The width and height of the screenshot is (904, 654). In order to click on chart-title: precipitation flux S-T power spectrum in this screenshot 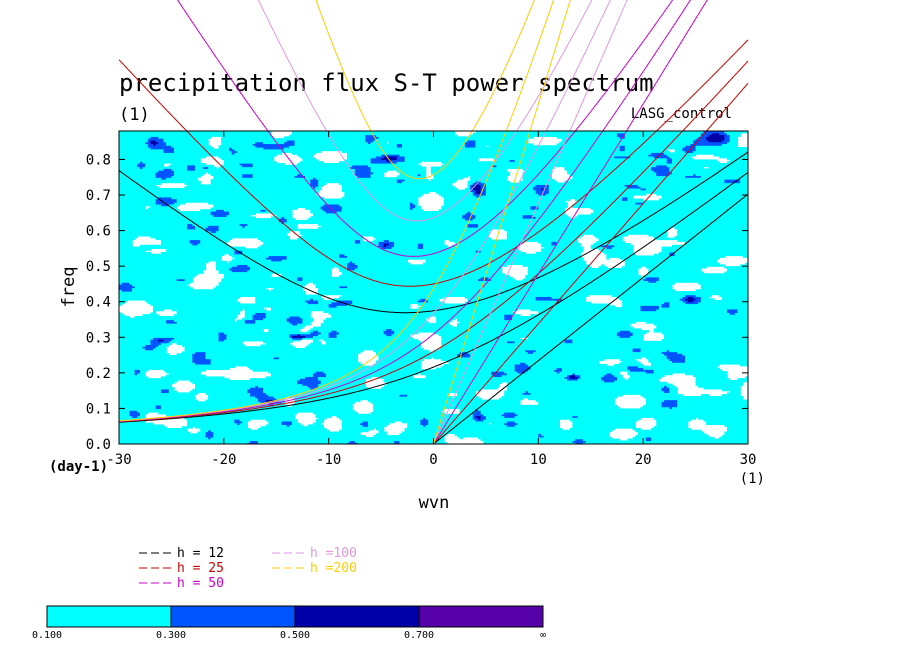, I will do `click(386, 83)`.